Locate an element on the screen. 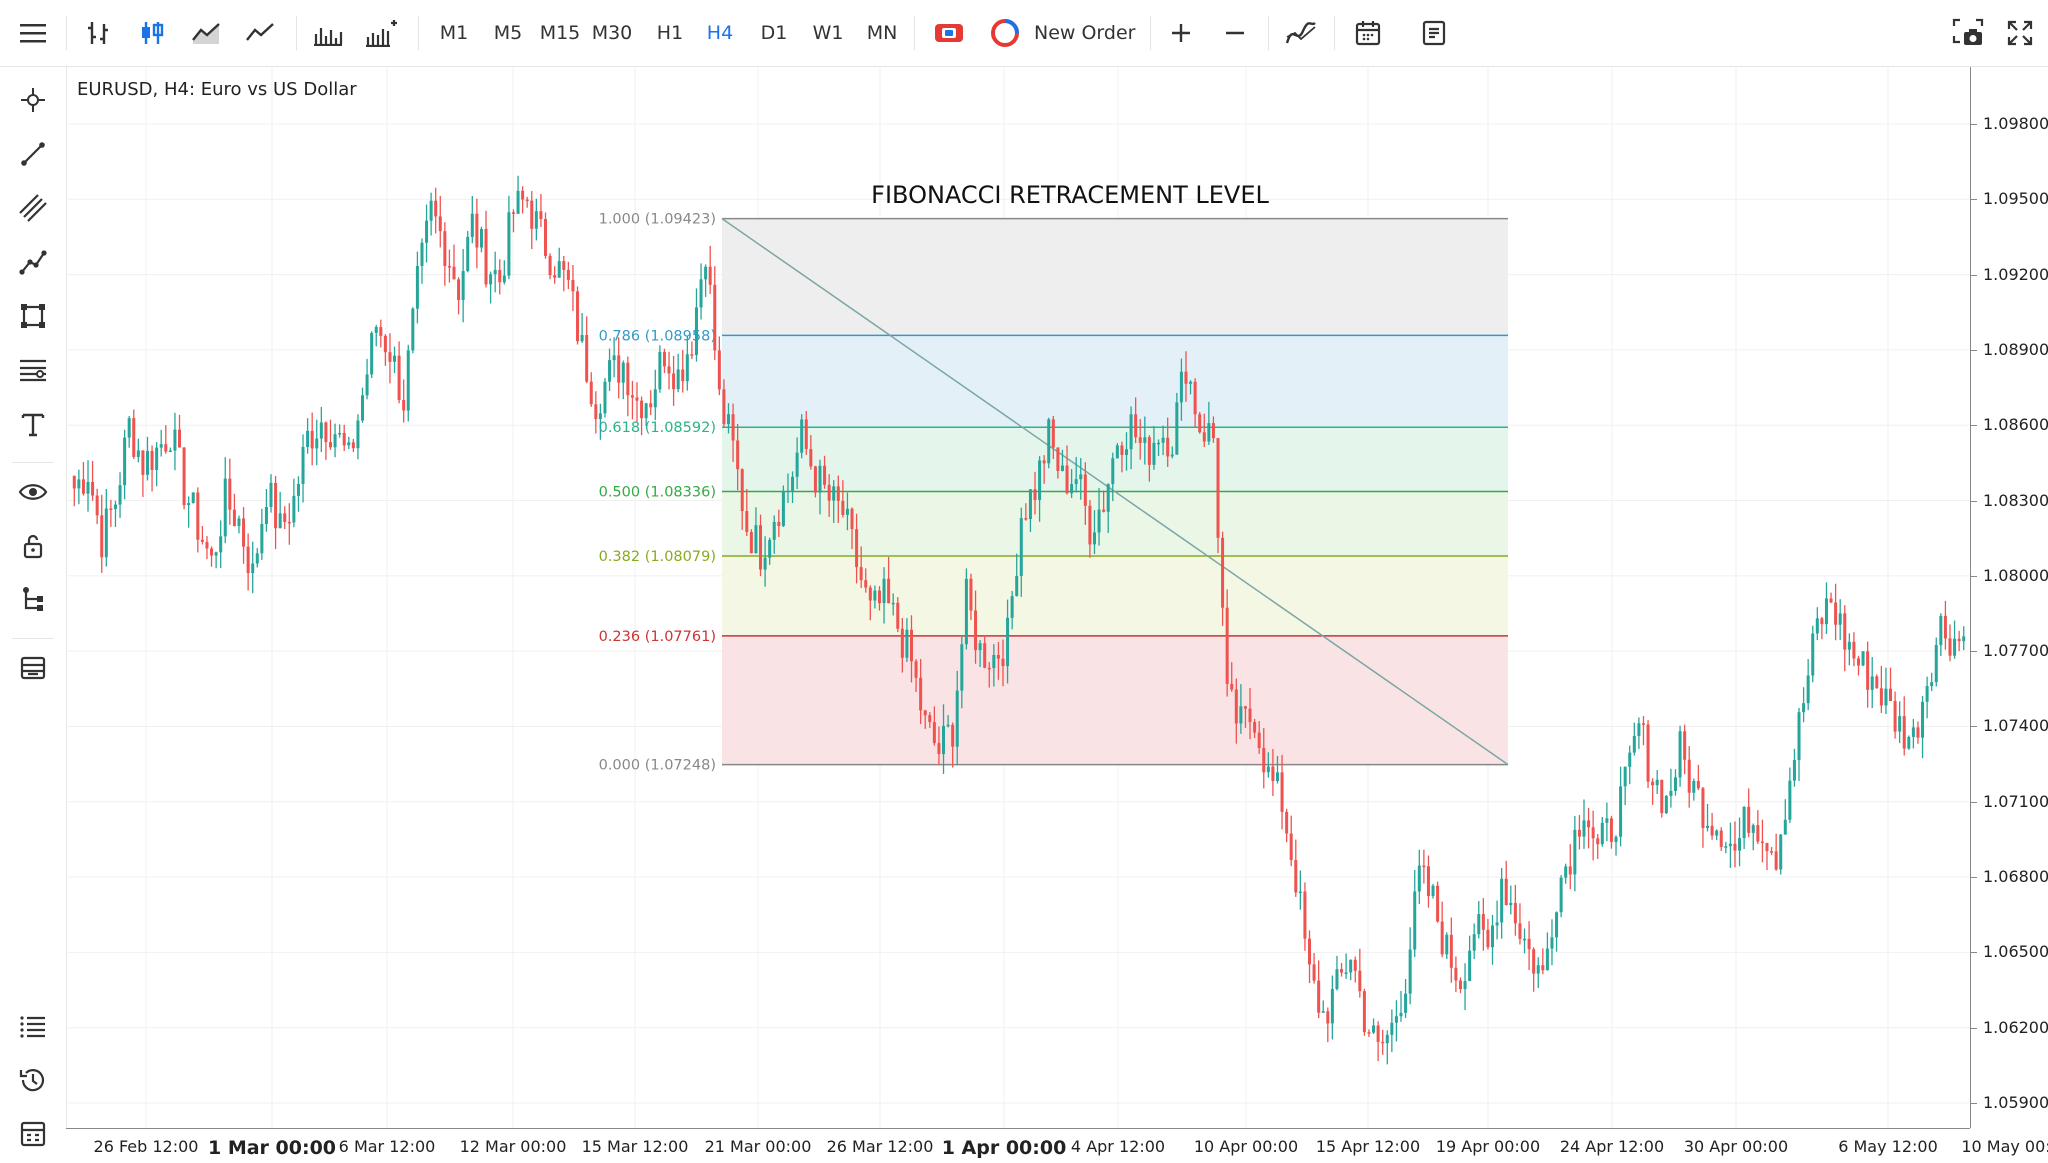 This screenshot has width=2048, height=1163. minus-icon is located at coordinates (1235, 33).